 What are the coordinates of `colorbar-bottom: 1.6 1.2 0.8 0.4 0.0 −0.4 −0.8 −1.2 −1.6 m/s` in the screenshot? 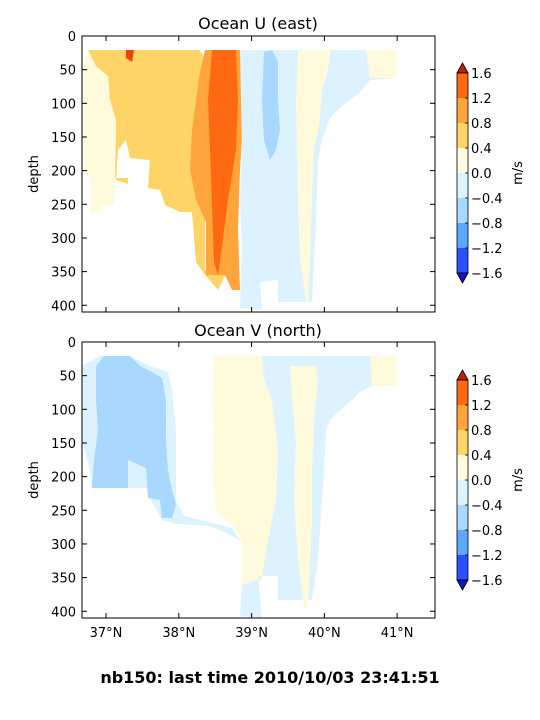 It's located at (491, 480).